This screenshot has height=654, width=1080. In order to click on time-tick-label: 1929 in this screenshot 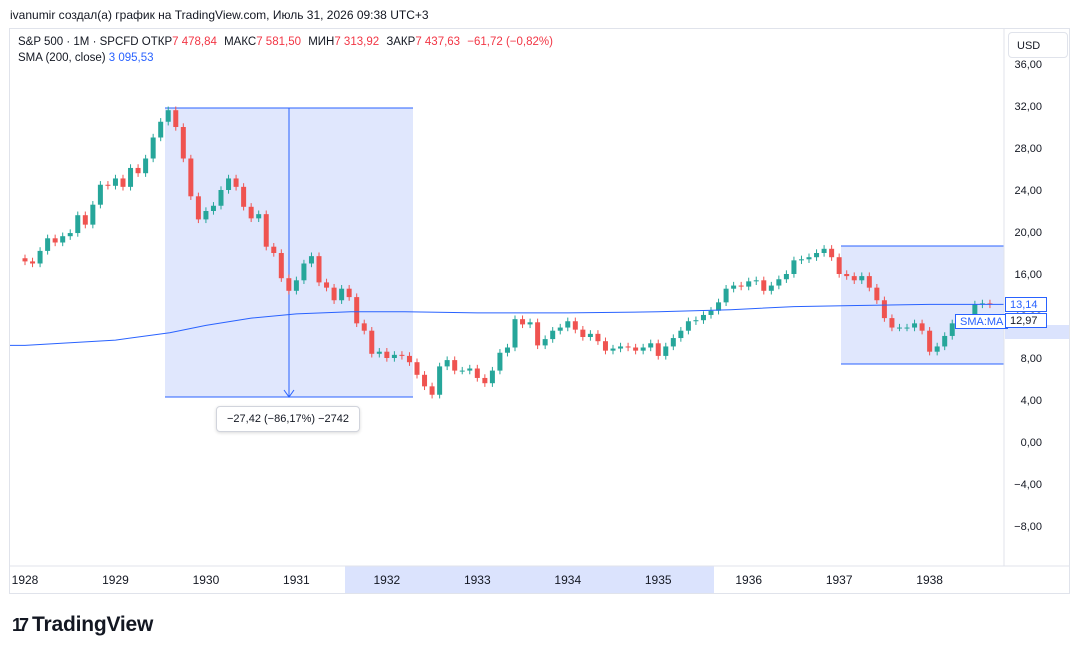, I will do `click(115, 580)`.